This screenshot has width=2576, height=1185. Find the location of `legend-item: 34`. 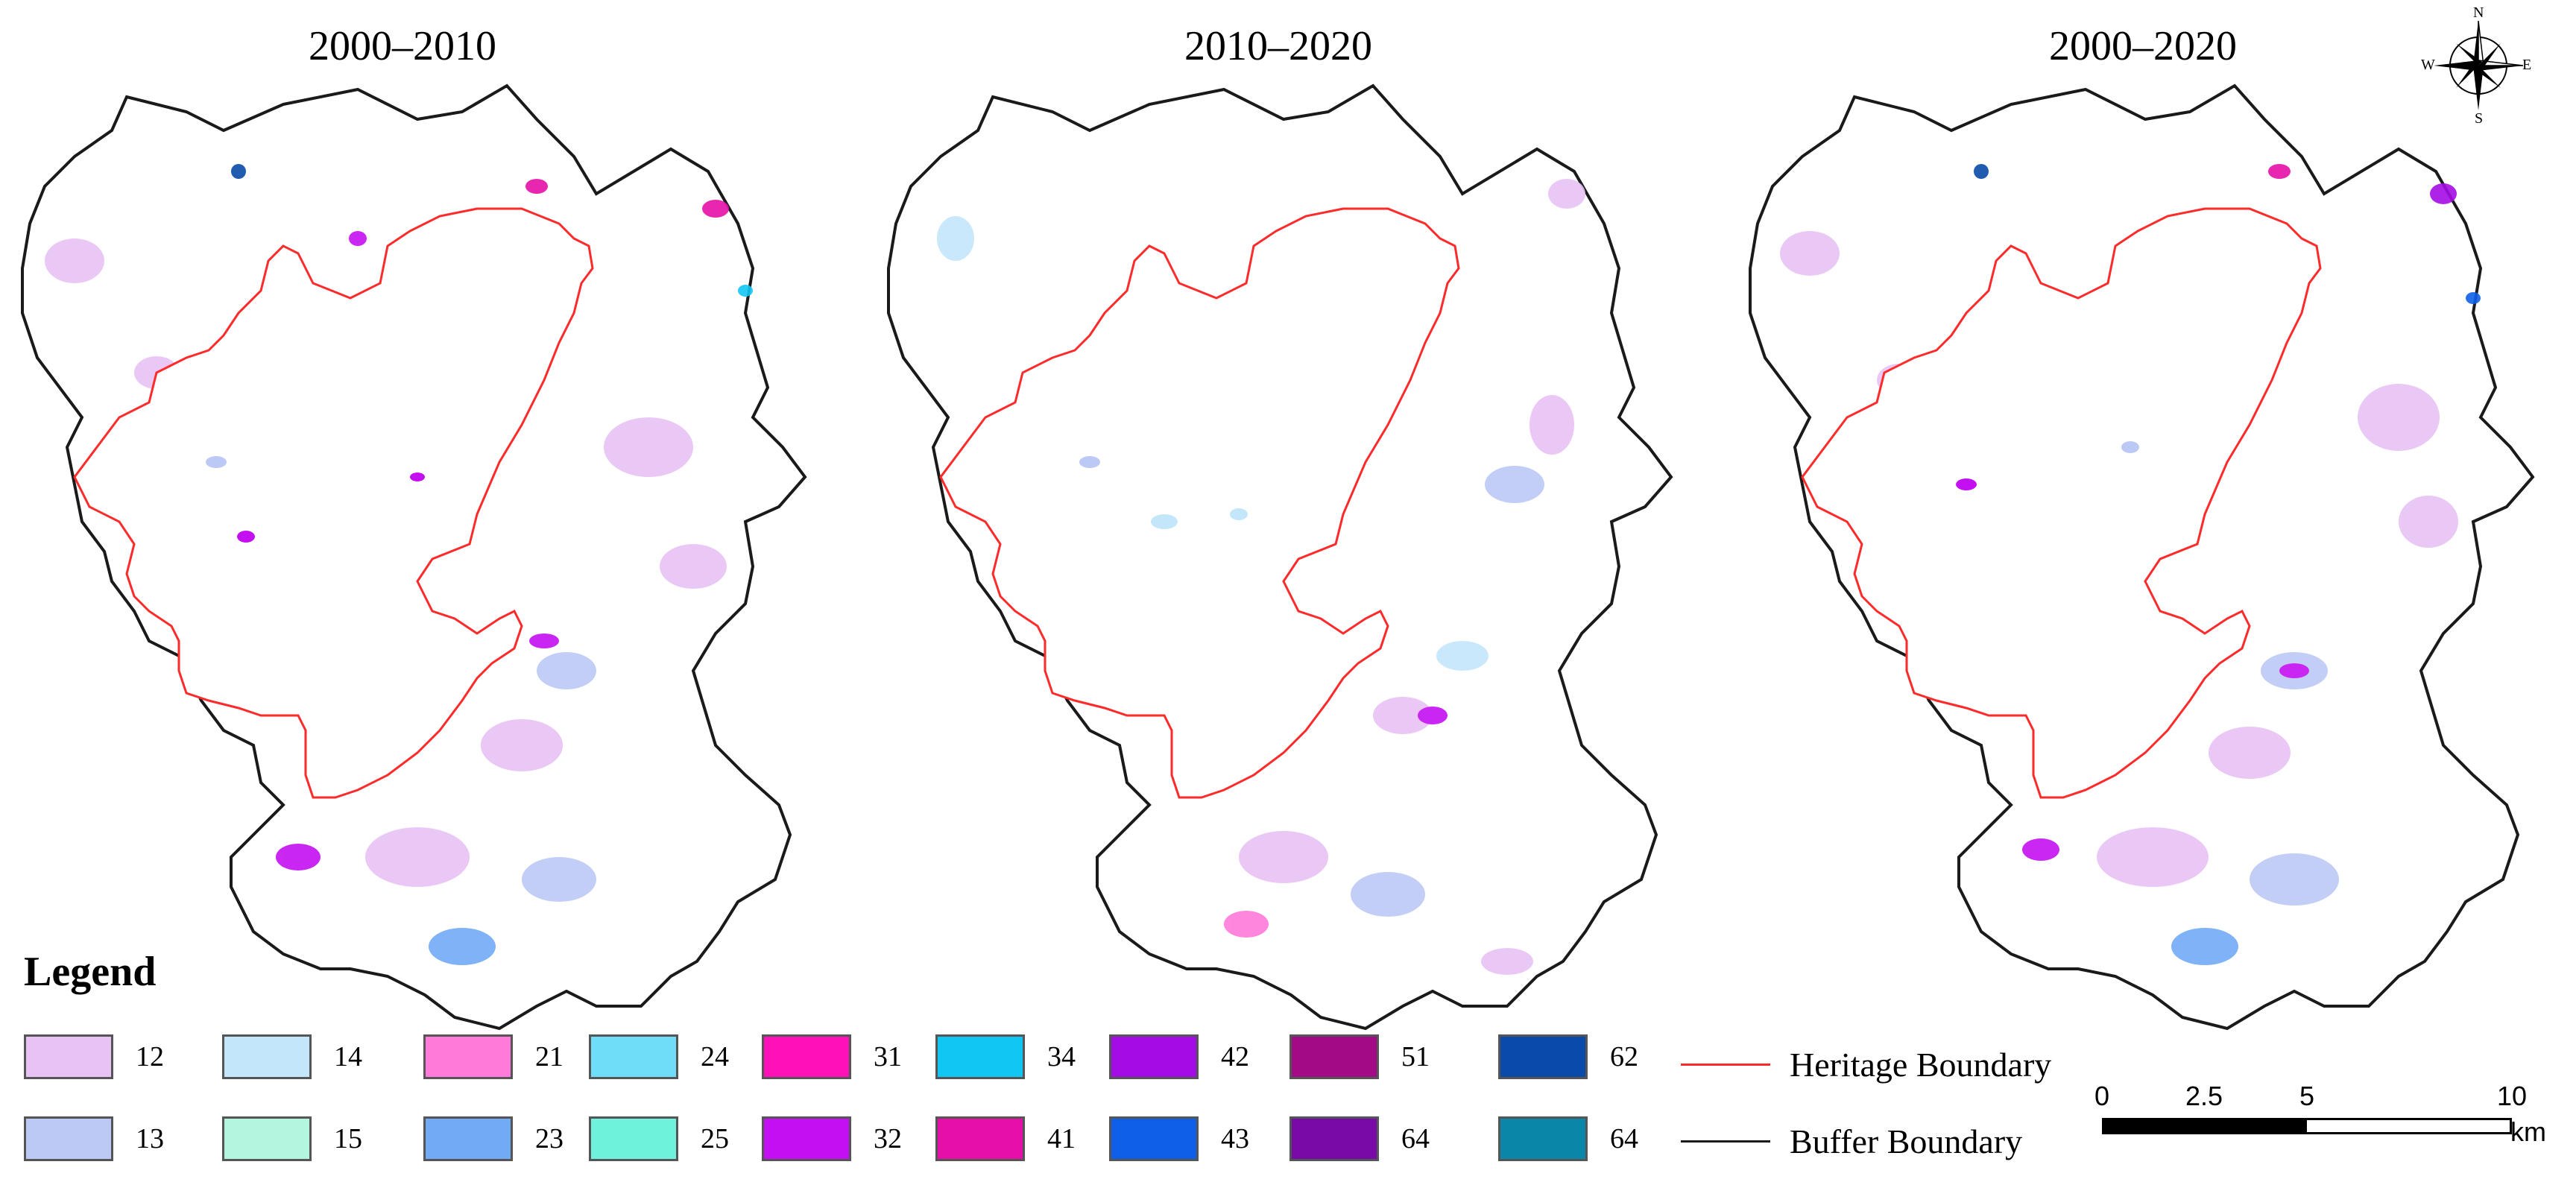

legend-item: 34 is located at coordinates (1005, 1056).